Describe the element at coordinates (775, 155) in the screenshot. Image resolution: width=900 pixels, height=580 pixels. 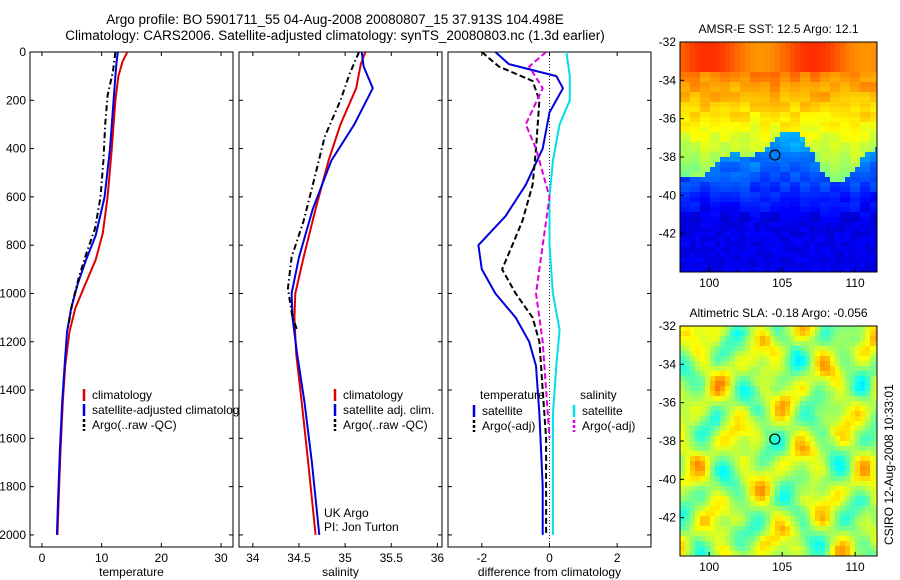
I see `argo-position-marker` at that location.